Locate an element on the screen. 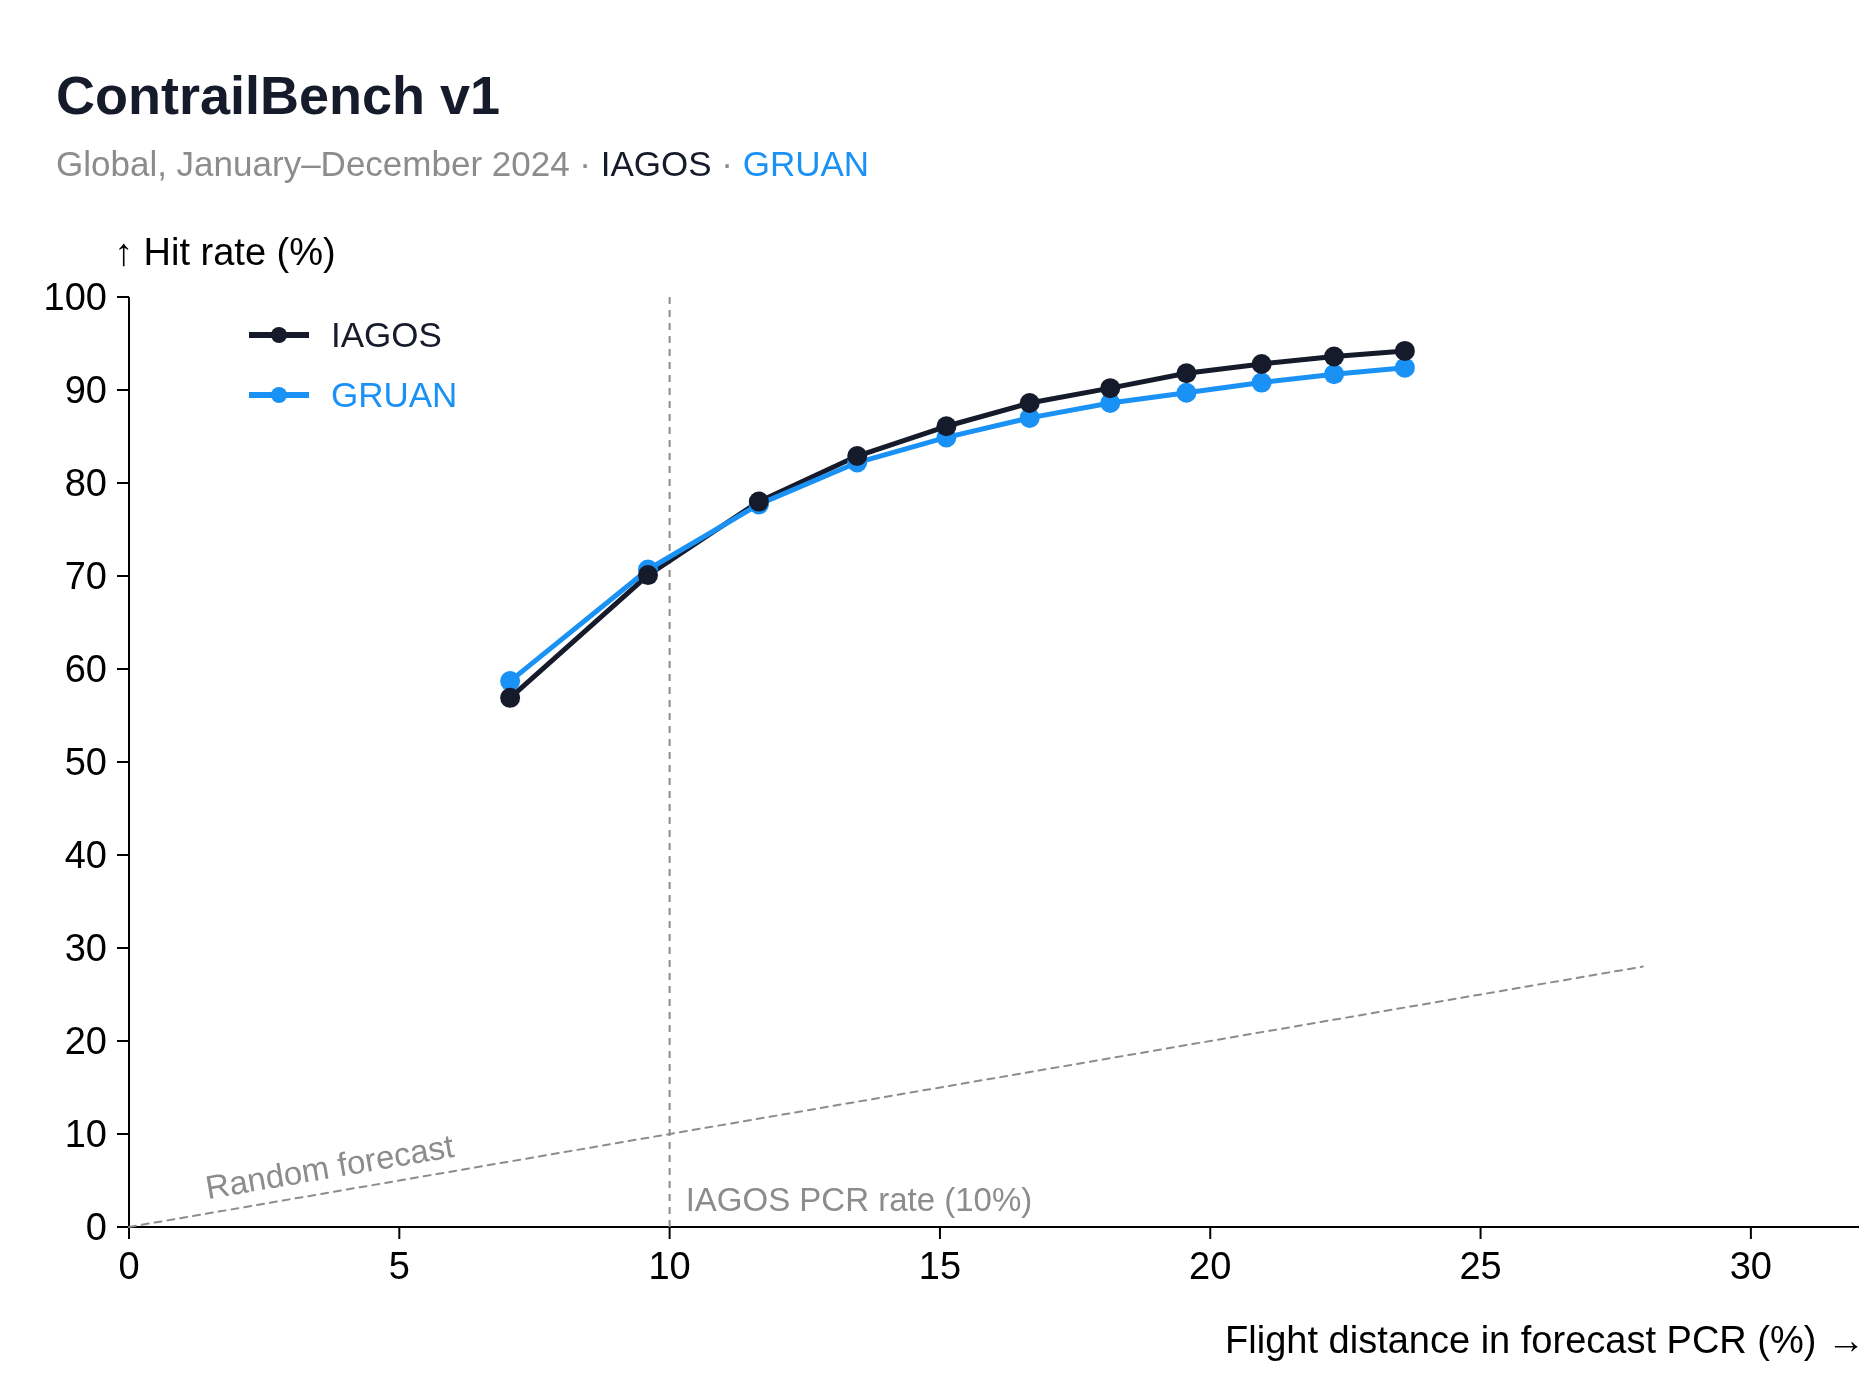 The image size is (1872, 1374). chart-title: ContrailBench v1 is located at coordinates (278, 95).